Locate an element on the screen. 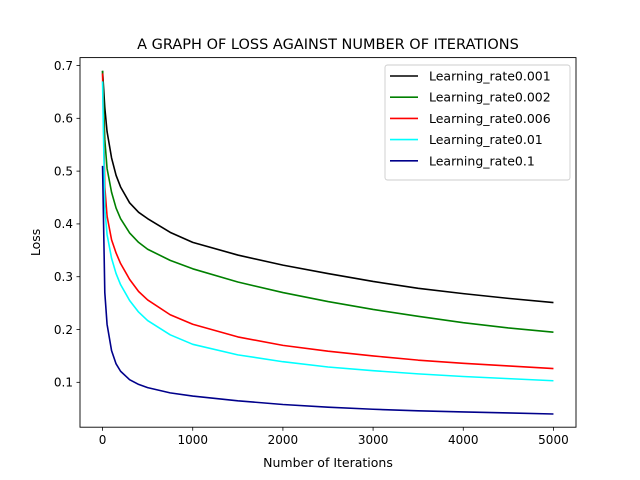  y-tick-label: 0.6 is located at coordinates (63, 119).